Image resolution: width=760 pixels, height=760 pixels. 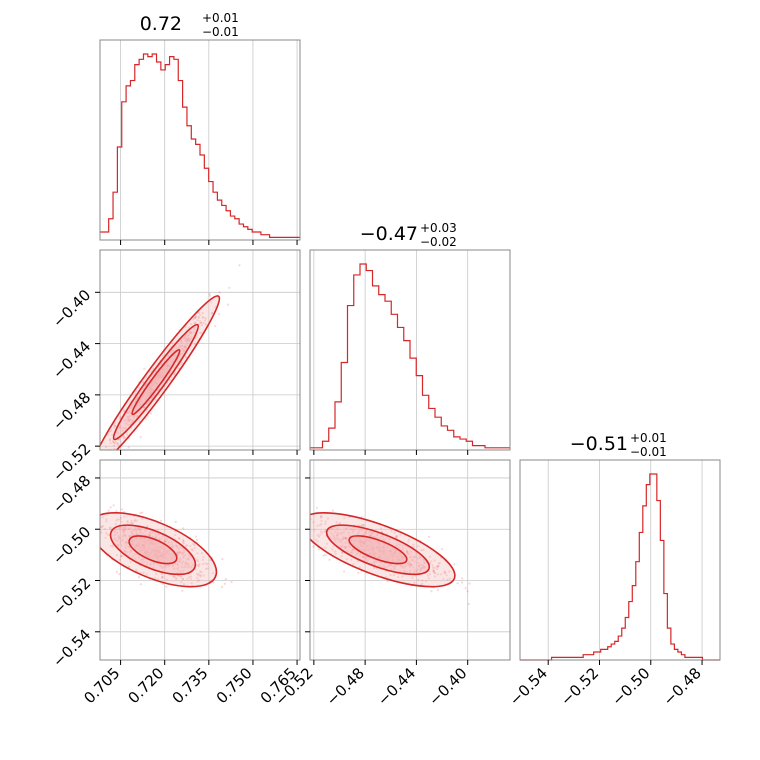 I want to click on x-tick-label-3: −0.48, so click(x=682, y=686).